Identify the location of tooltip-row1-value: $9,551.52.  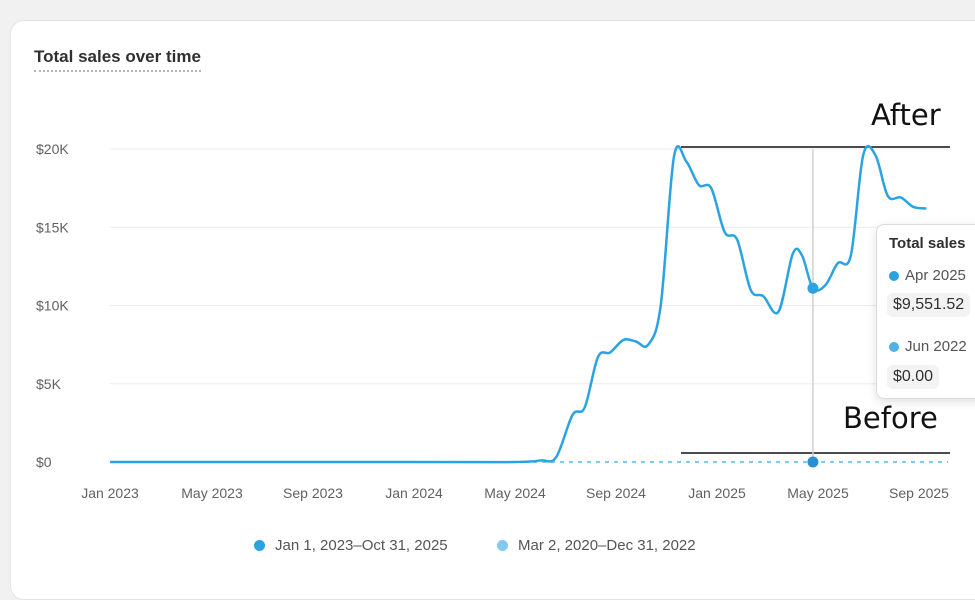
(929, 305).